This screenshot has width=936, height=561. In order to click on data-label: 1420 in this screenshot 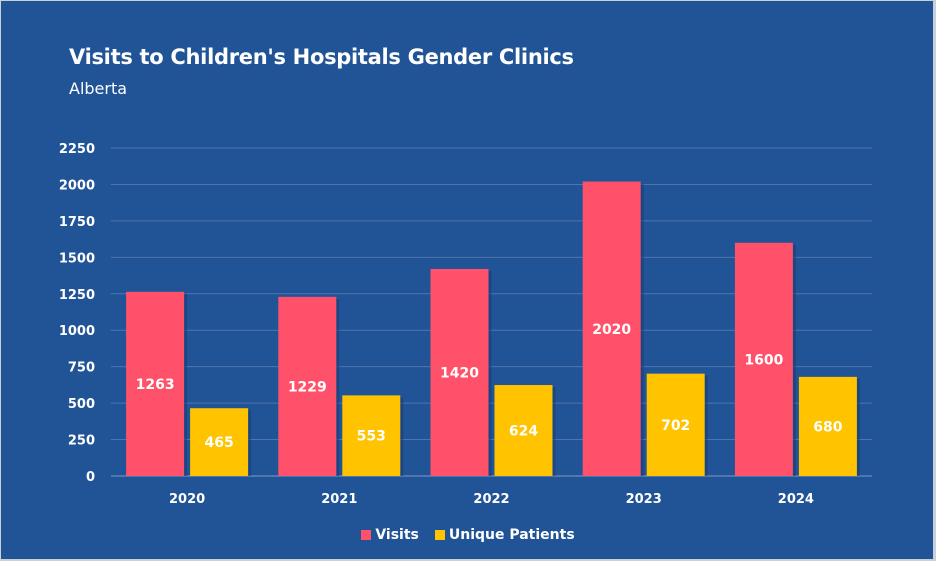, I will do `click(459, 373)`.